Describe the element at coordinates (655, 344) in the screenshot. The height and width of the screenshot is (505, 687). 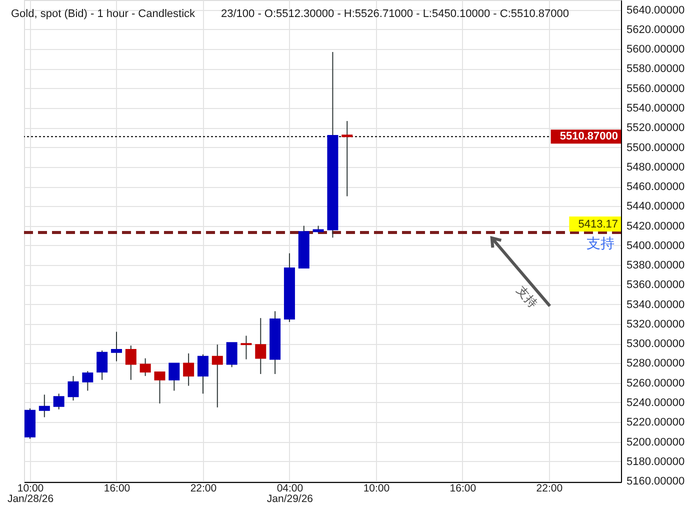
I see `y-tick-label: 5300.00000` at that location.